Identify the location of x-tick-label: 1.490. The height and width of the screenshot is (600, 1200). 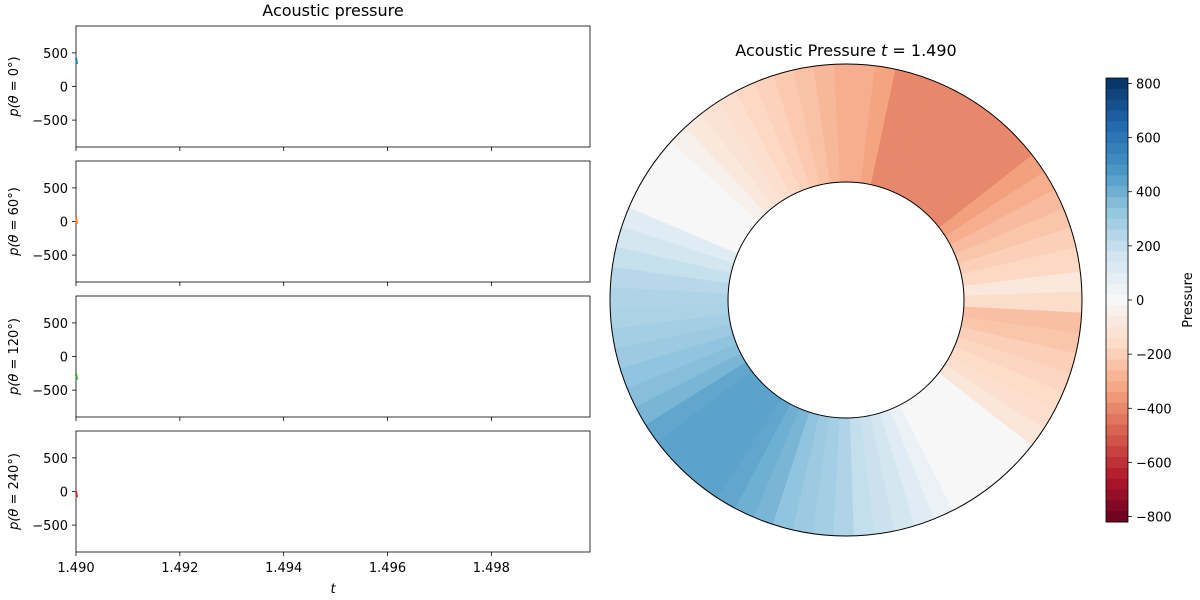
(75, 568).